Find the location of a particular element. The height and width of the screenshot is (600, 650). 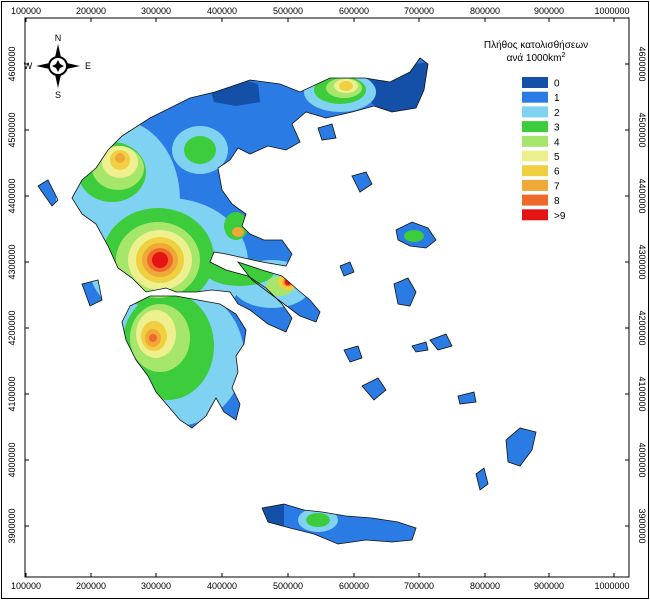

legend-title-line2: ανά 1000km2 is located at coordinates (536, 58).